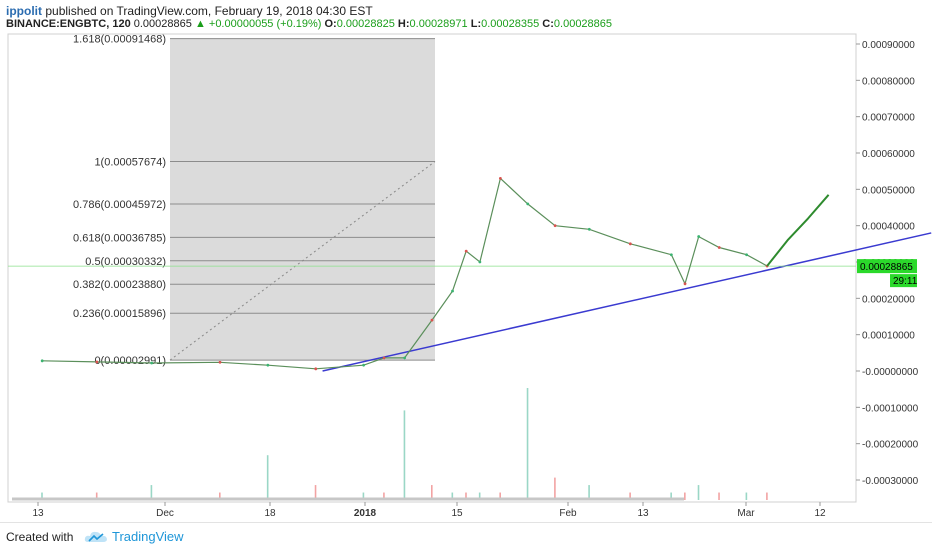  What do you see at coordinates (330, 24) in the screenshot?
I see `open-label: O:` at bounding box center [330, 24].